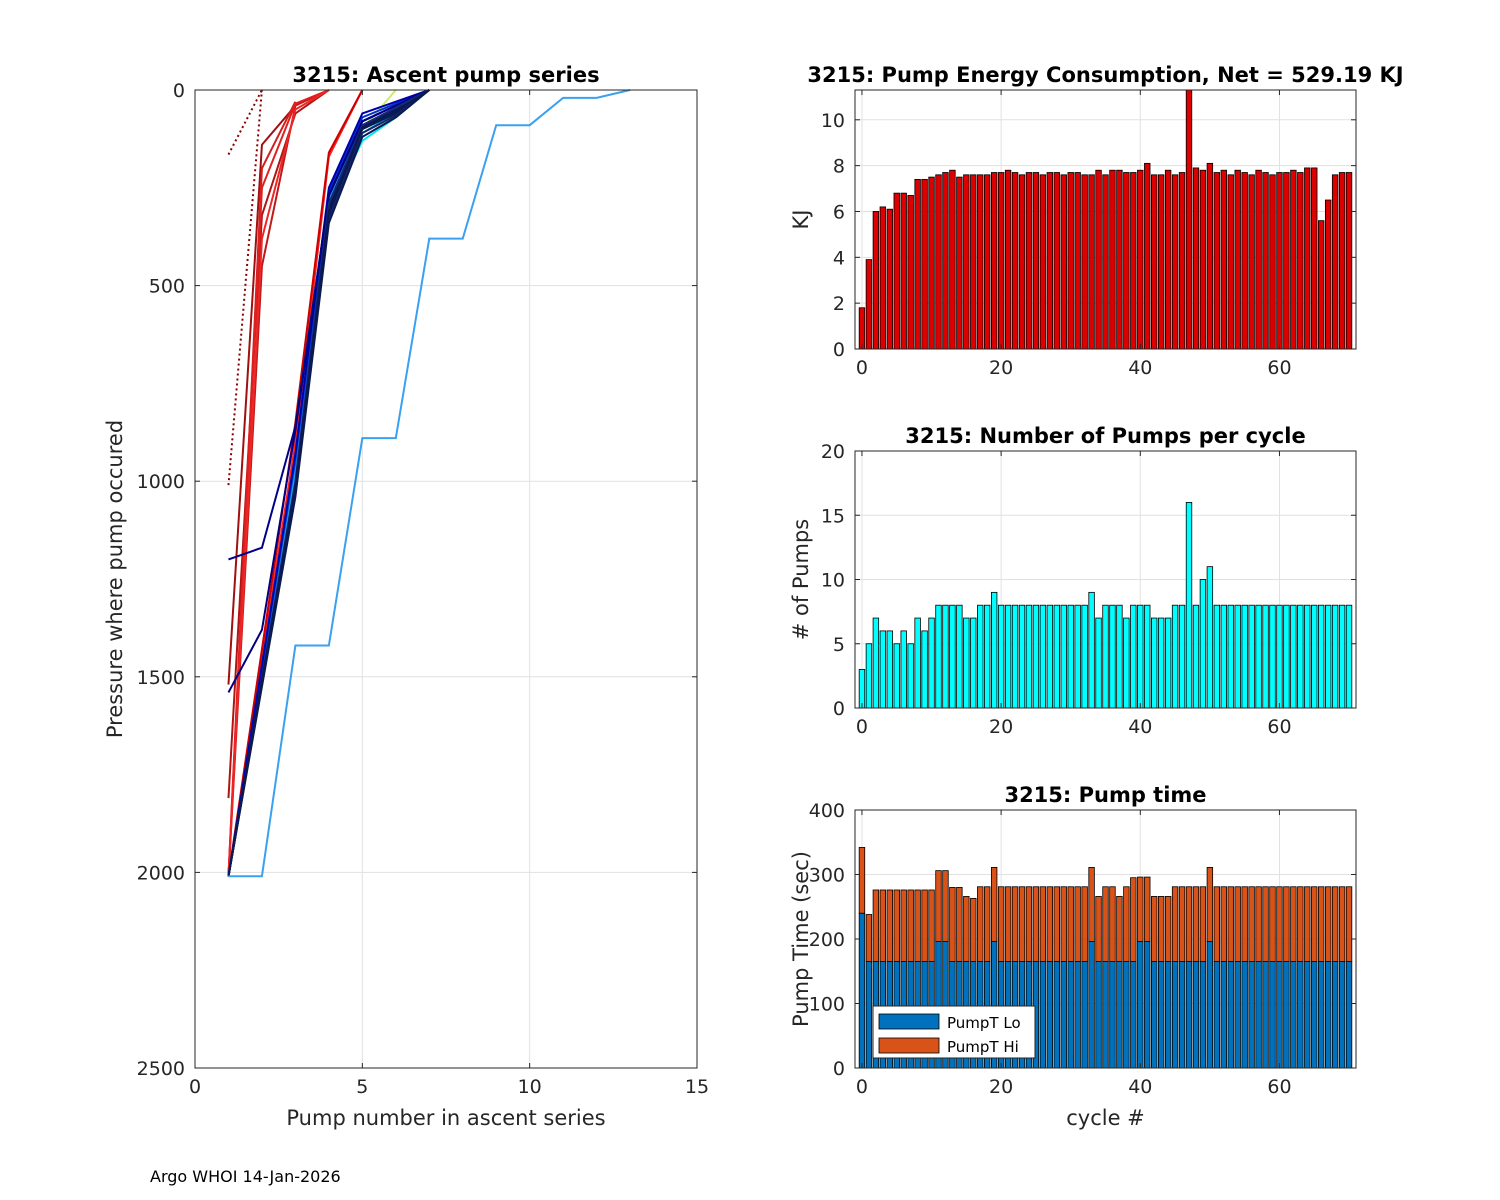 The height and width of the screenshot is (1200, 1500). Describe the element at coordinates (445, 75) in the screenshot. I see `chart-title: 3215: Ascent pump series` at that location.